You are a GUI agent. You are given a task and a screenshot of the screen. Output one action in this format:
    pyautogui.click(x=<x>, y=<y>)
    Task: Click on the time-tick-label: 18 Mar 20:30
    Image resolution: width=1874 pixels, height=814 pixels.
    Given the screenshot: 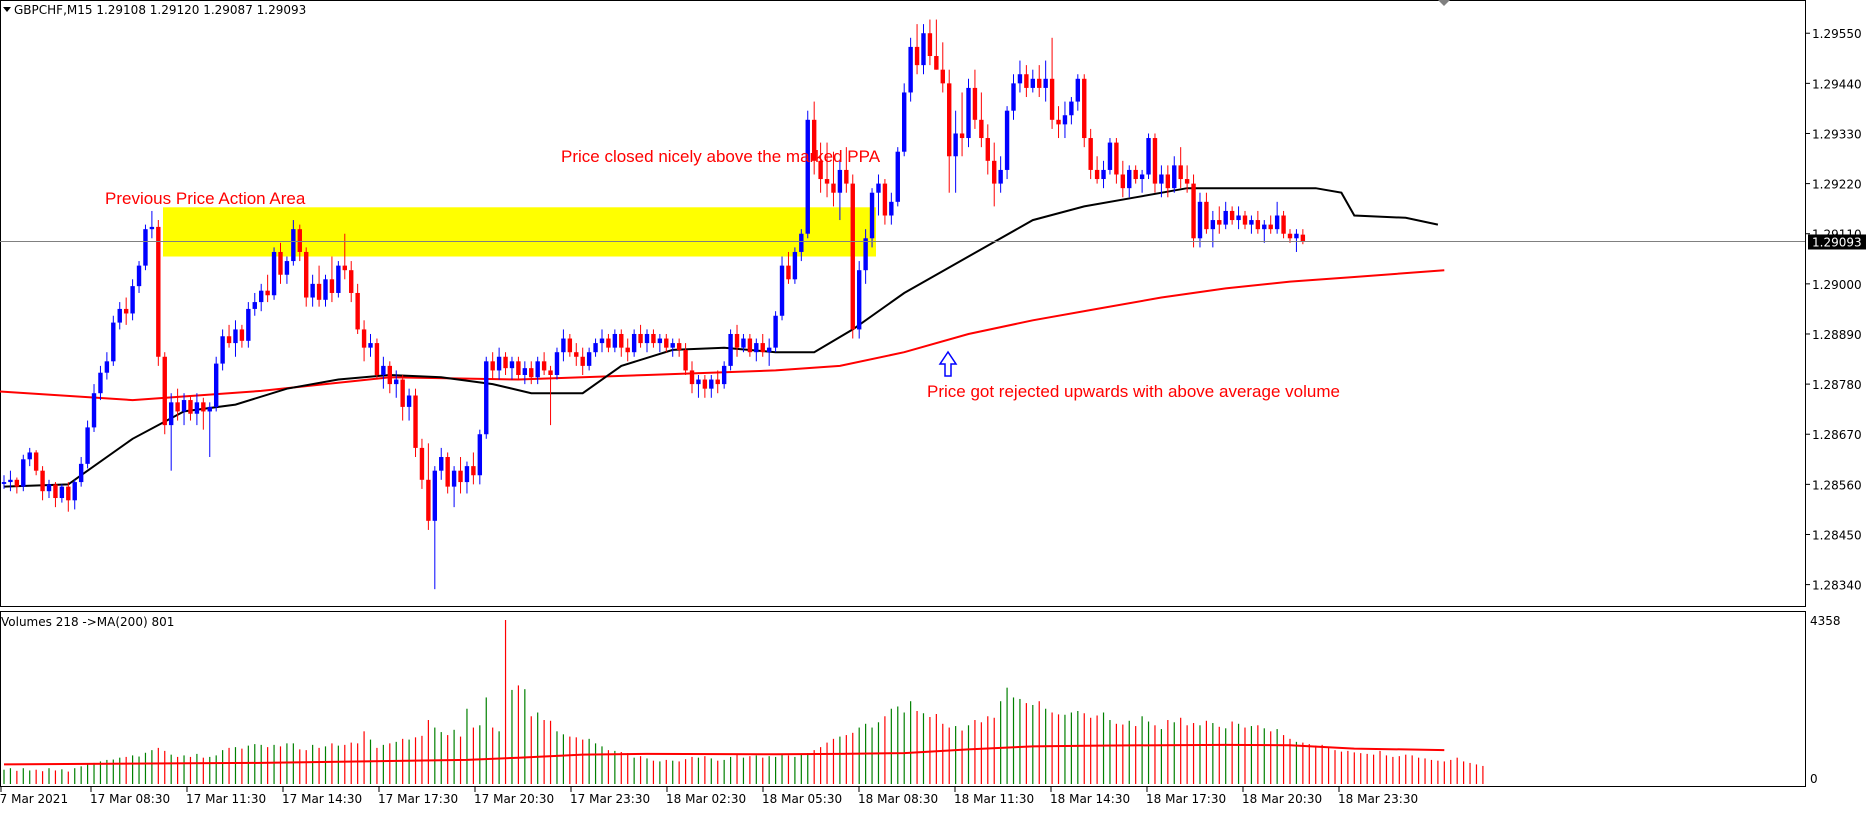 What is the action you would take?
    pyautogui.click(x=1282, y=799)
    